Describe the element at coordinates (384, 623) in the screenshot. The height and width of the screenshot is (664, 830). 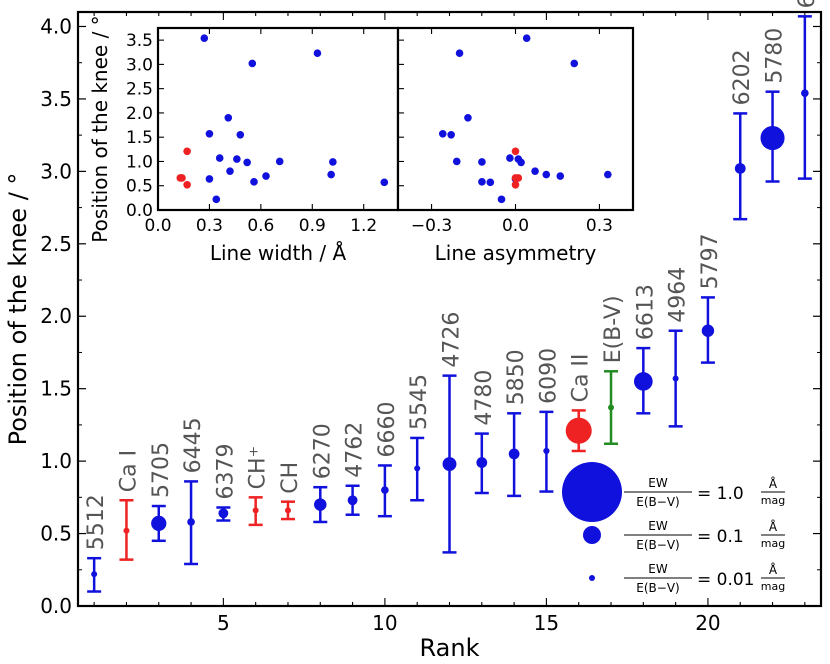
I see `x-tick-label: 10` at that location.